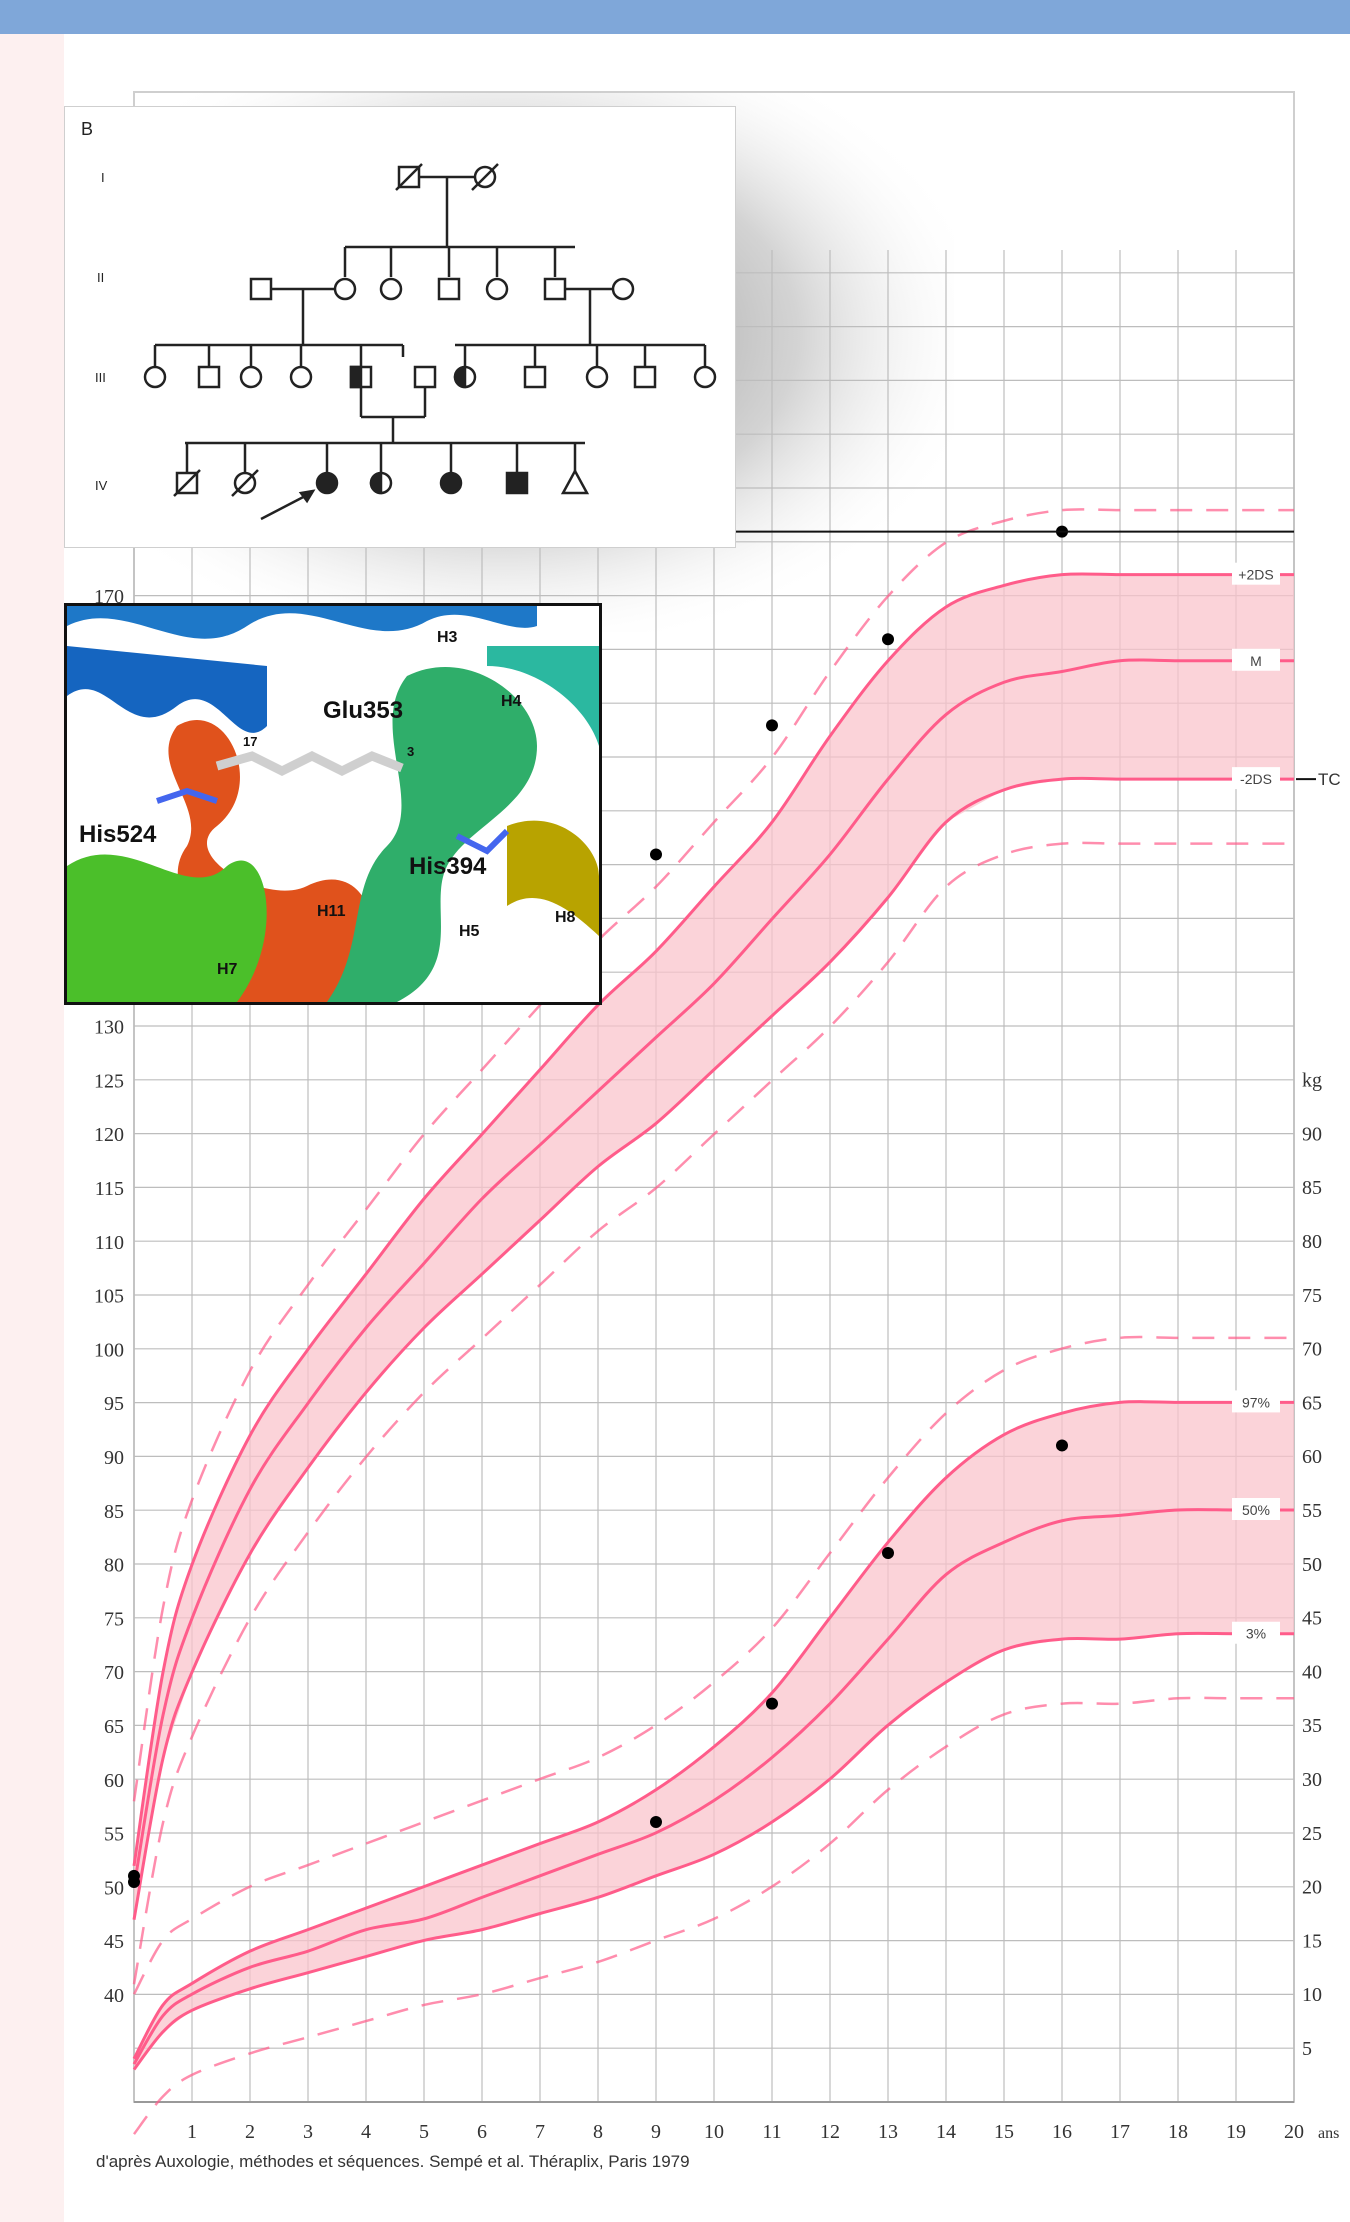 The image size is (1350, 2222). Describe the element at coordinates (114, 1888) in the screenshot. I see `height-tick-label: 50` at that location.